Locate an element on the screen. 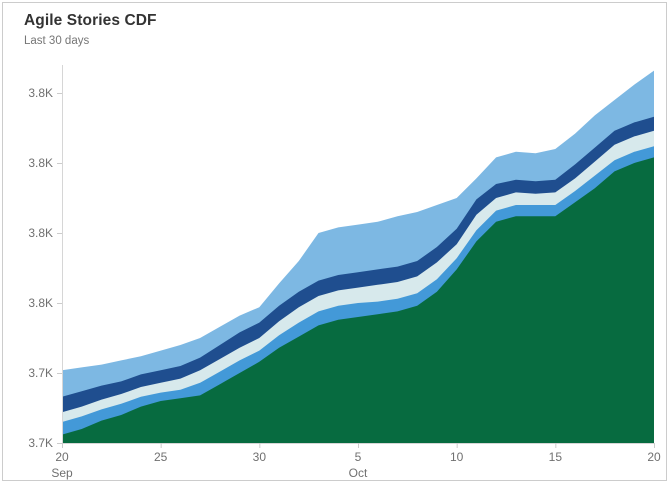  x-axis-label: 10 is located at coordinates (457, 457).